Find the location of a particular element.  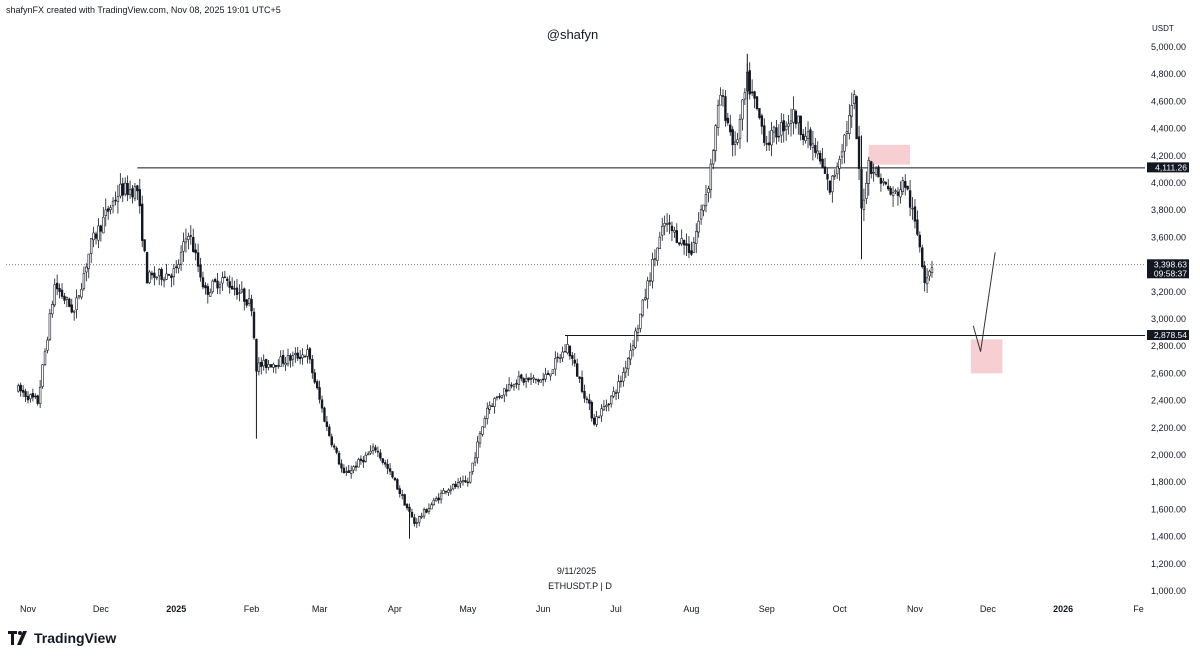

y-tick-label: 4,200.00 is located at coordinates (1168, 156).